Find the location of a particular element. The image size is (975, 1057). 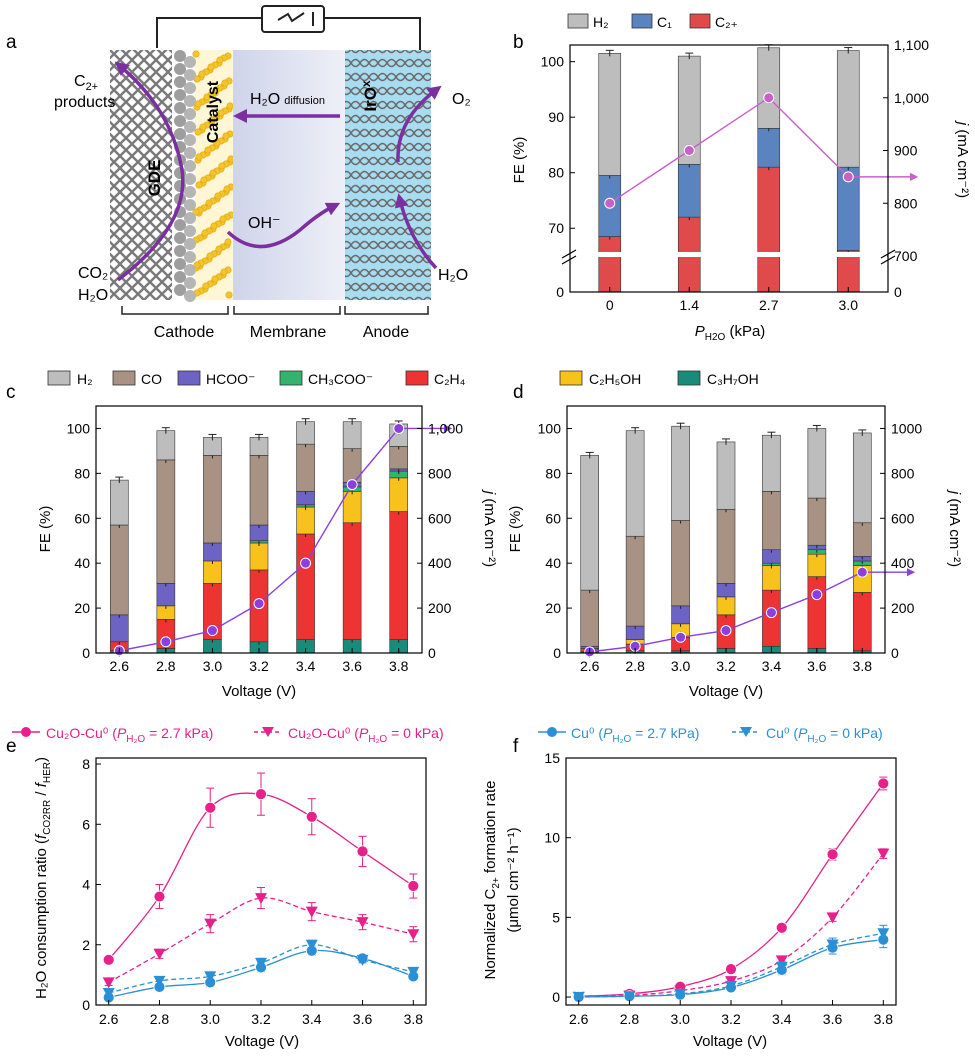

y-tick-label: 80 is located at coordinates (553, 473).